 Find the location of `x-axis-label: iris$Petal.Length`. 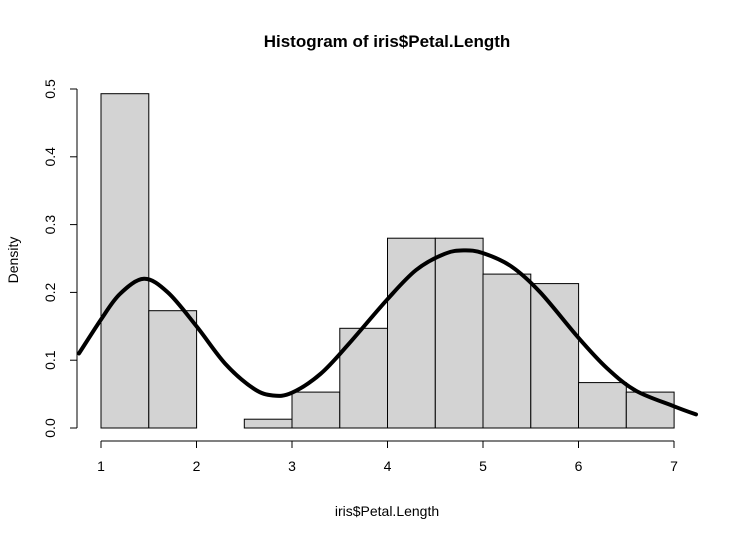

x-axis-label: iris$Petal.Length is located at coordinates (387, 511).